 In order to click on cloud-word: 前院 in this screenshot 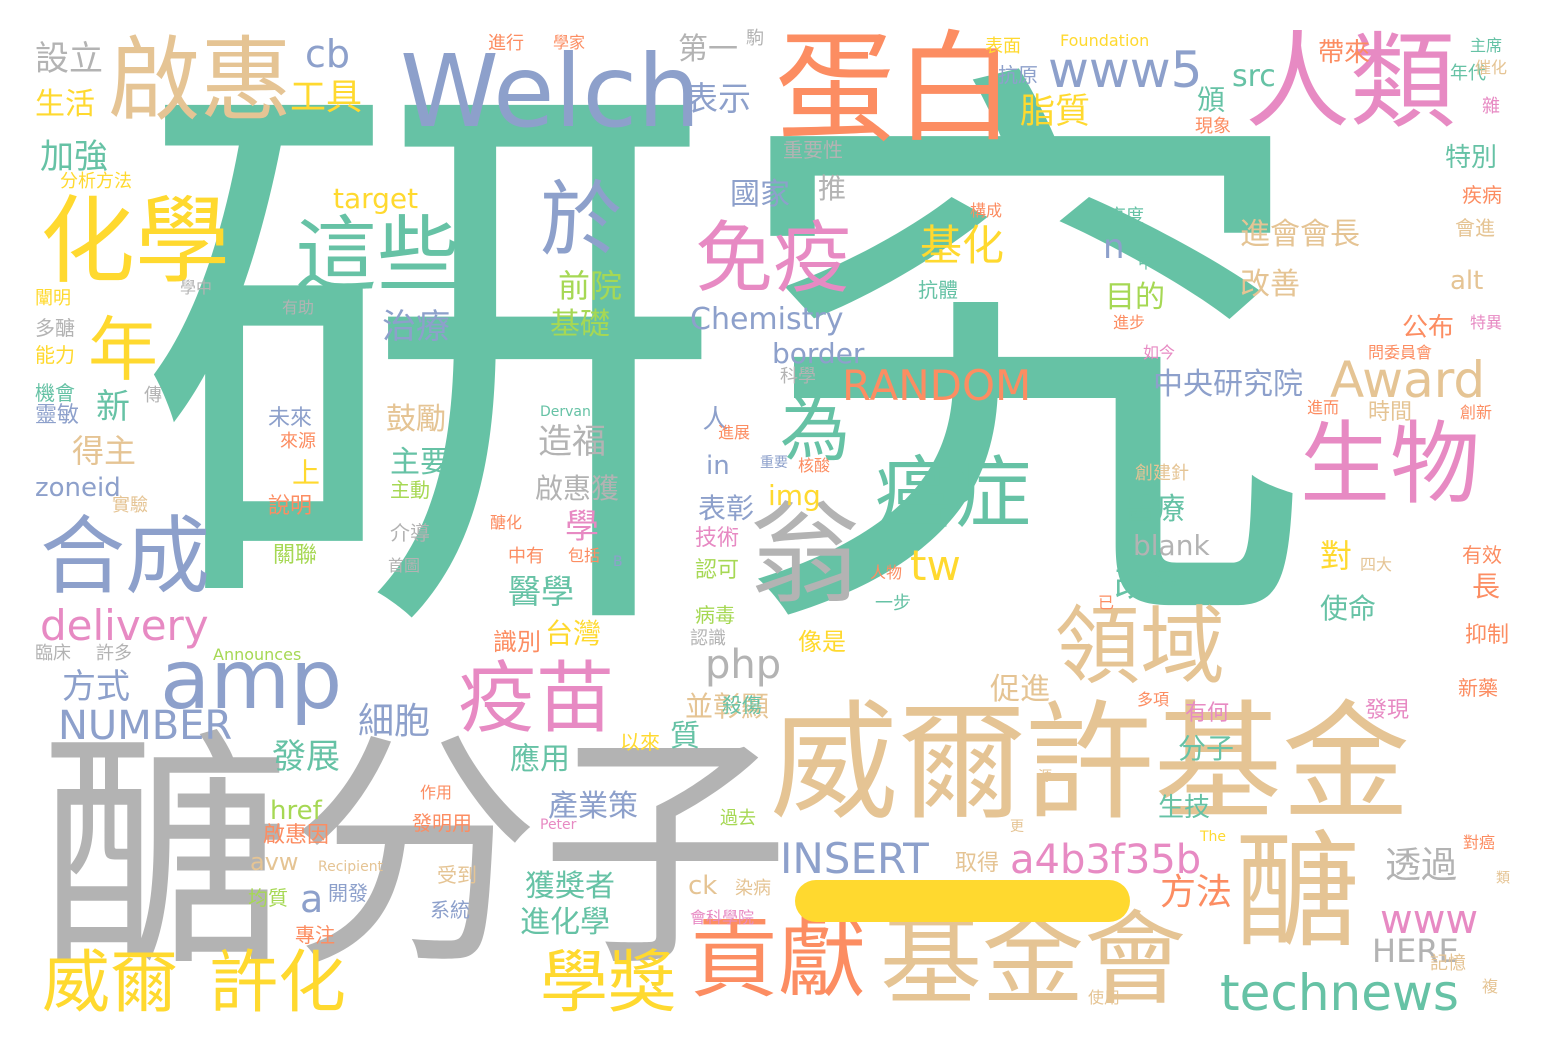, I will do `click(590, 286)`.